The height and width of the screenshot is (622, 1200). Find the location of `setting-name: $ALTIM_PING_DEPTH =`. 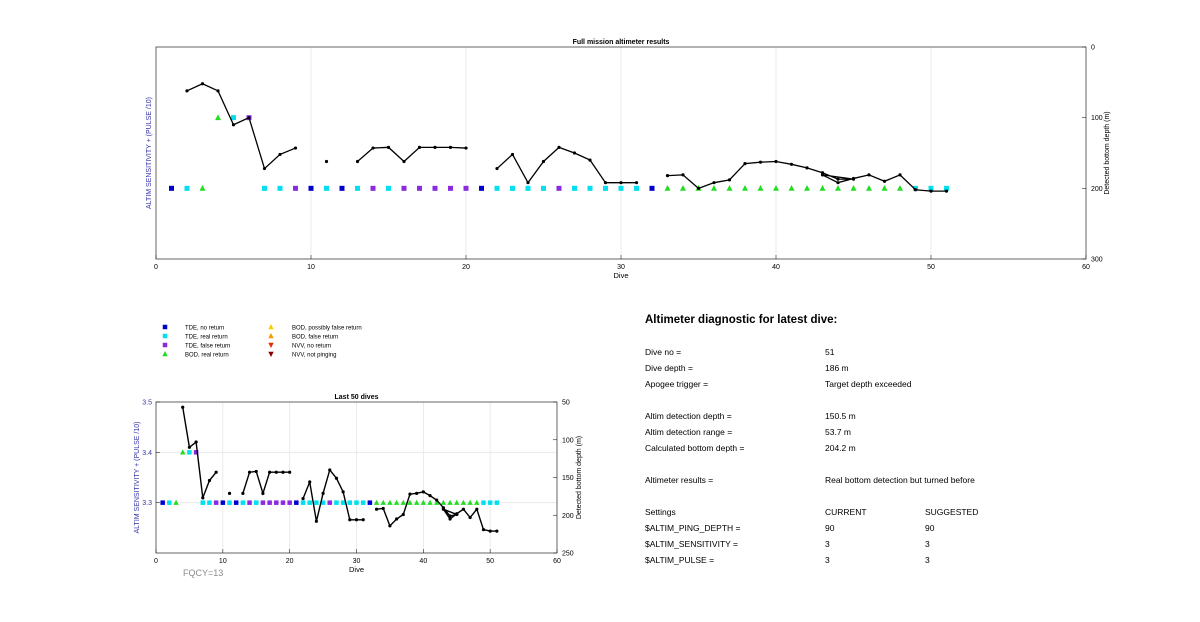

setting-name: $ALTIM_PING_DEPTH = is located at coordinates (693, 528).